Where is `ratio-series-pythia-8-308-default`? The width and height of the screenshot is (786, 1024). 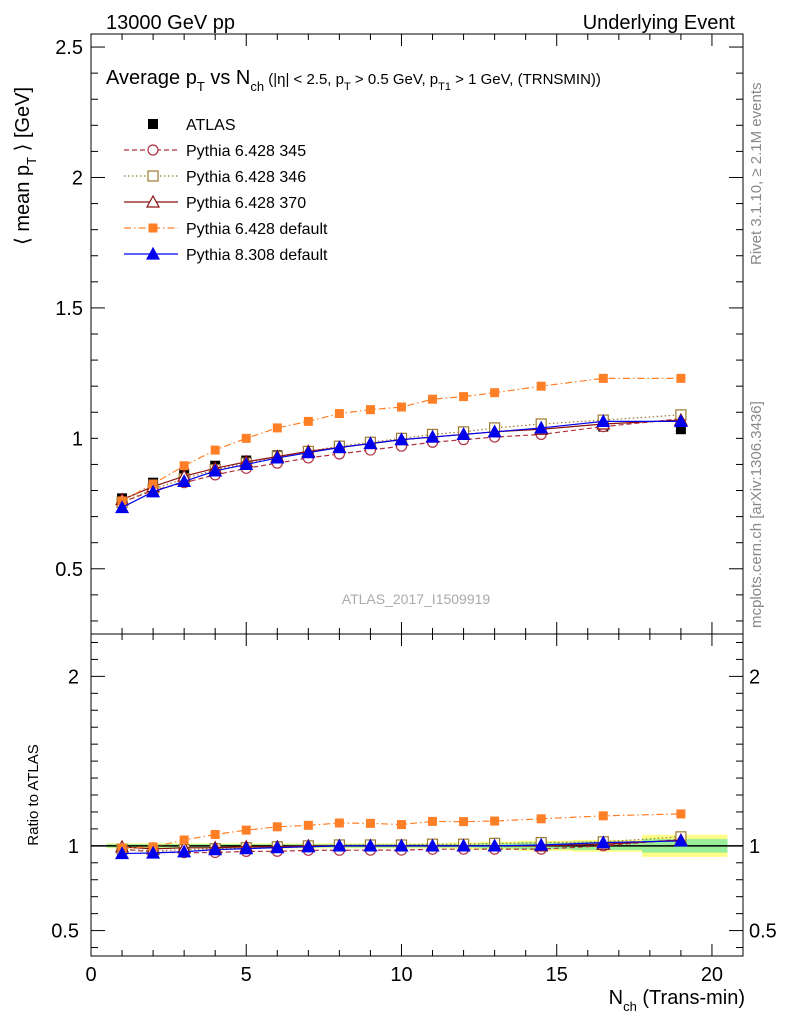 ratio-series-pythia-8-308-default is located at coordinates (401, 846).